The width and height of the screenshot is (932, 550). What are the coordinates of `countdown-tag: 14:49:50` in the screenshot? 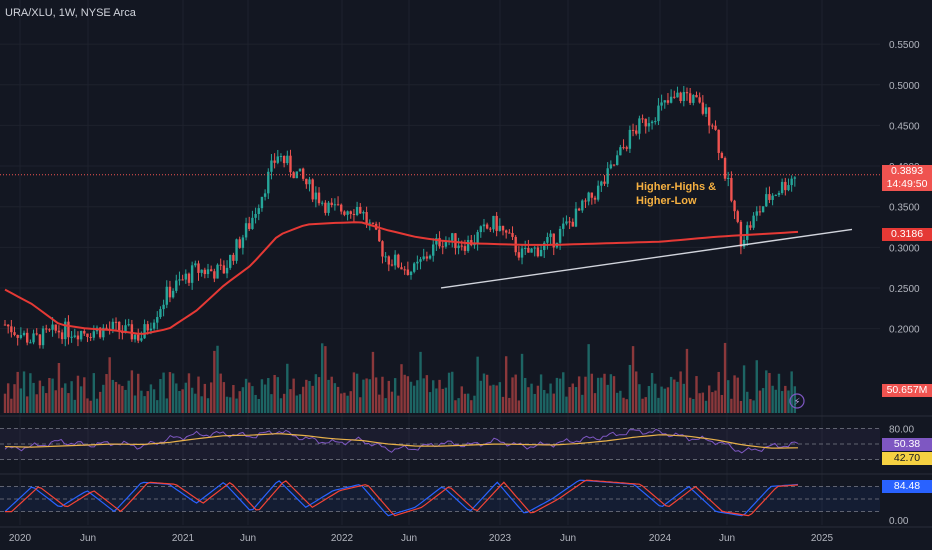 It's located at (907, 184).